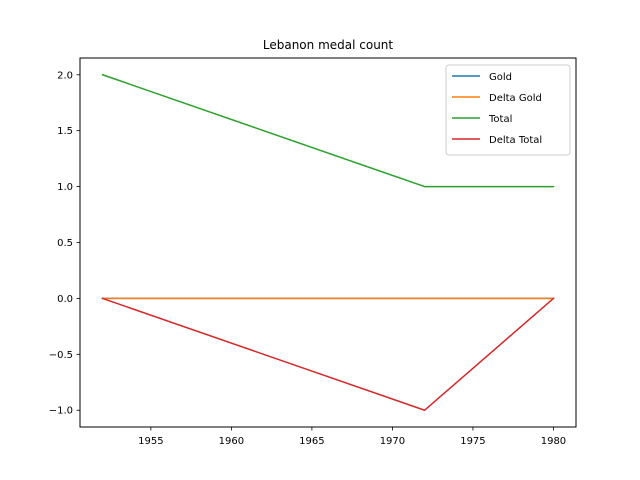 The image size is (640, 480). Describe the element at coordinates (65, 131) in the screenshot. I see `y-tick-label: 1.5` at that location.